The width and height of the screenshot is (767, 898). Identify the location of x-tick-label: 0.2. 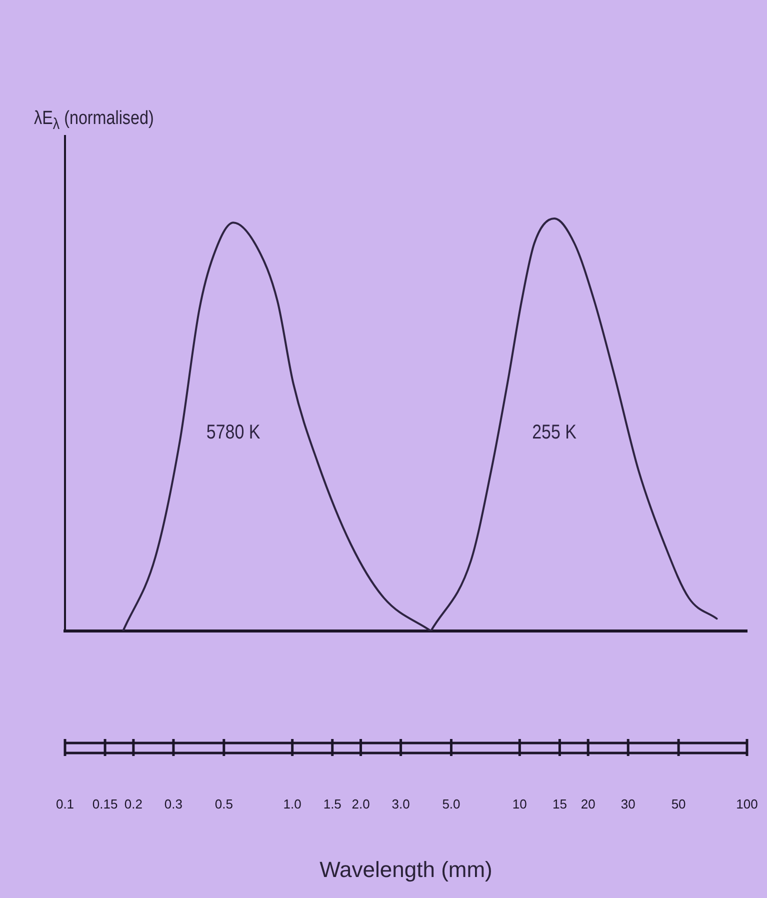
(133, 804).